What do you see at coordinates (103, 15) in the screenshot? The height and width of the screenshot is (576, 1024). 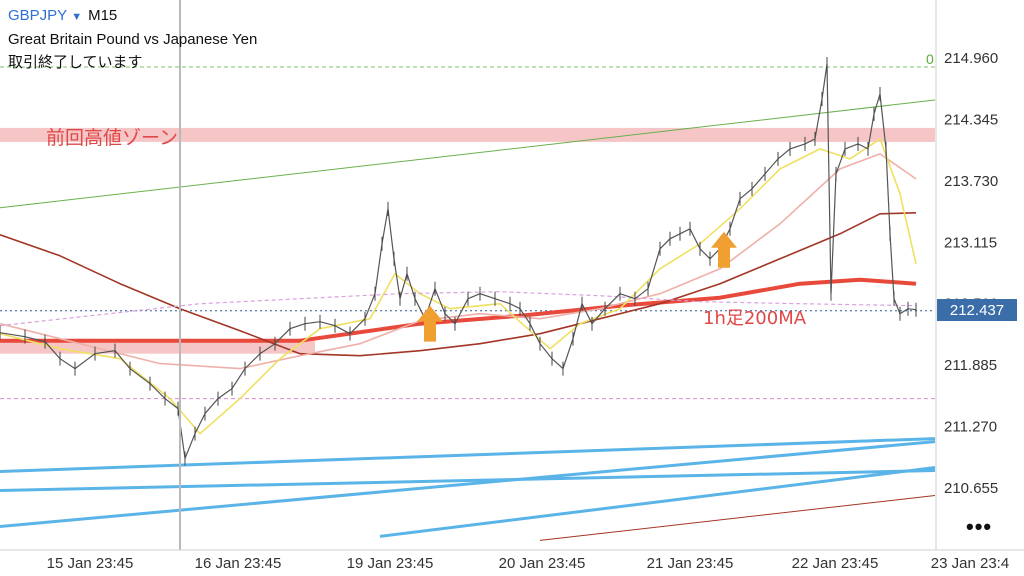 I see `timeframe-label: M15` at bounding box center [103, 15].